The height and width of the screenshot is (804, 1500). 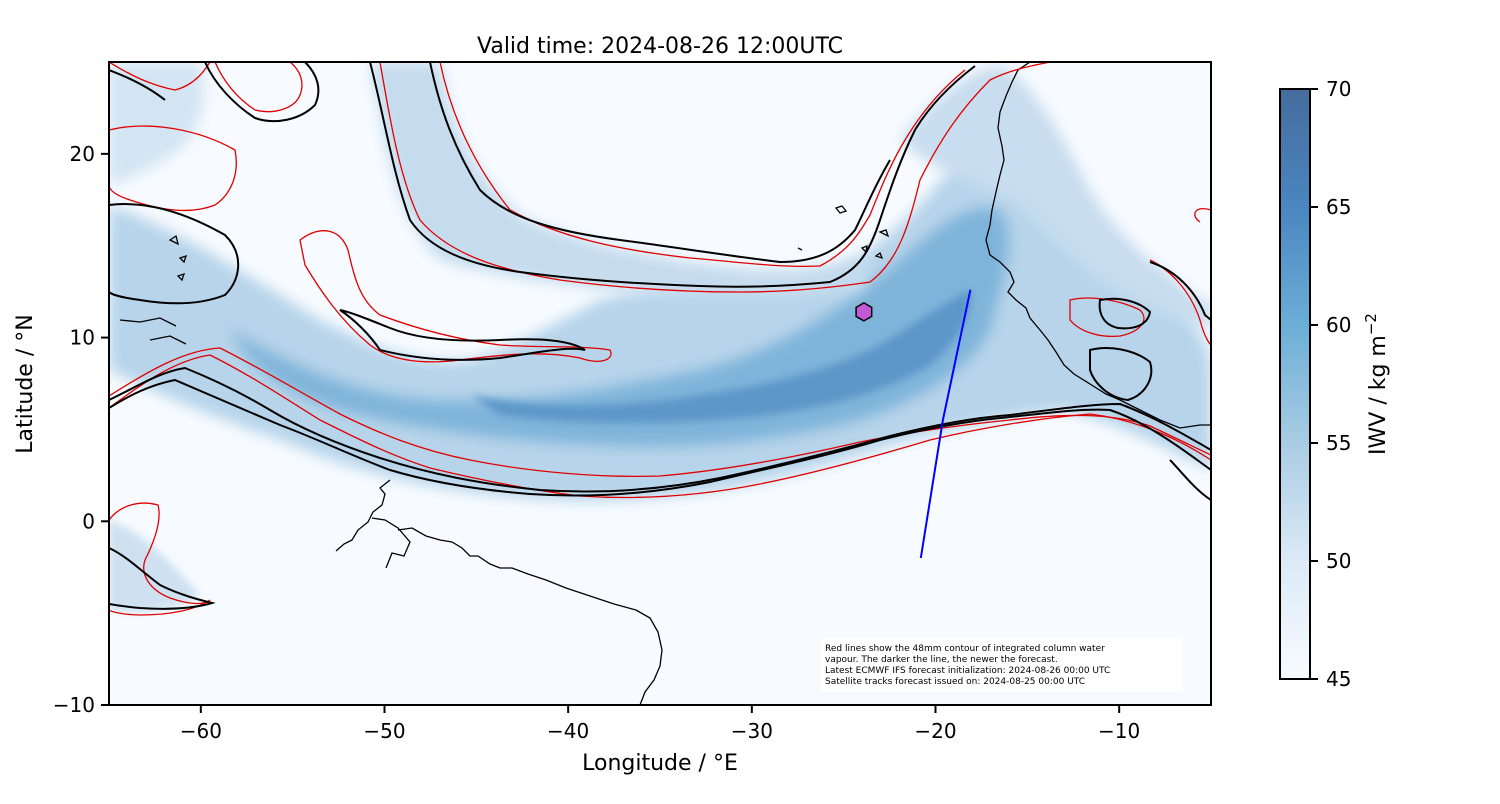 I want to click on colorbar-tick-label: 70, so click(x=1338, y=89).